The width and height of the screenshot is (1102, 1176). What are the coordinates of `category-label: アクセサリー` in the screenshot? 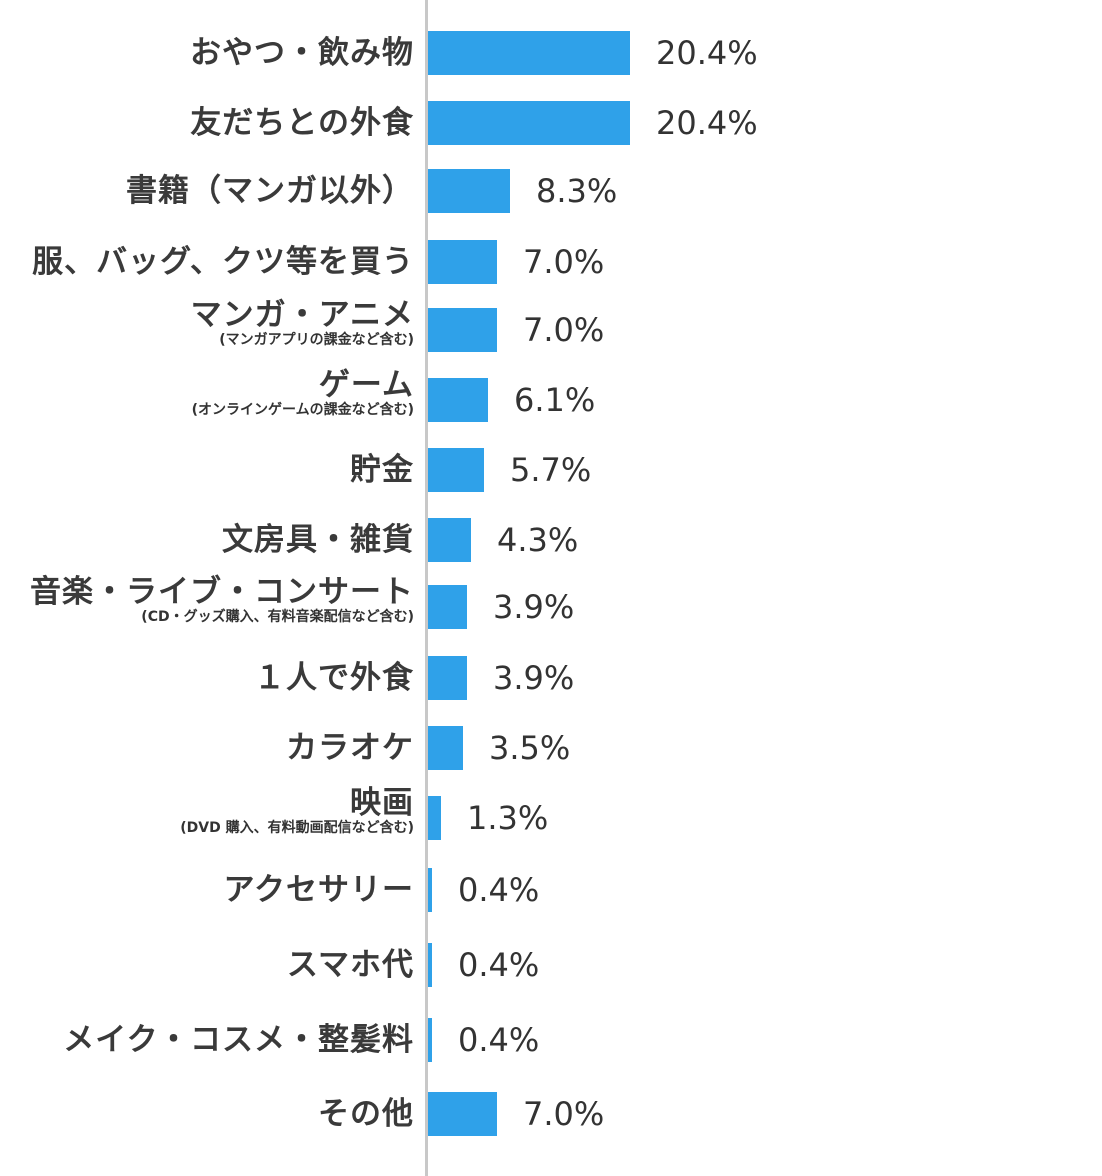 It's located at (319, 890).